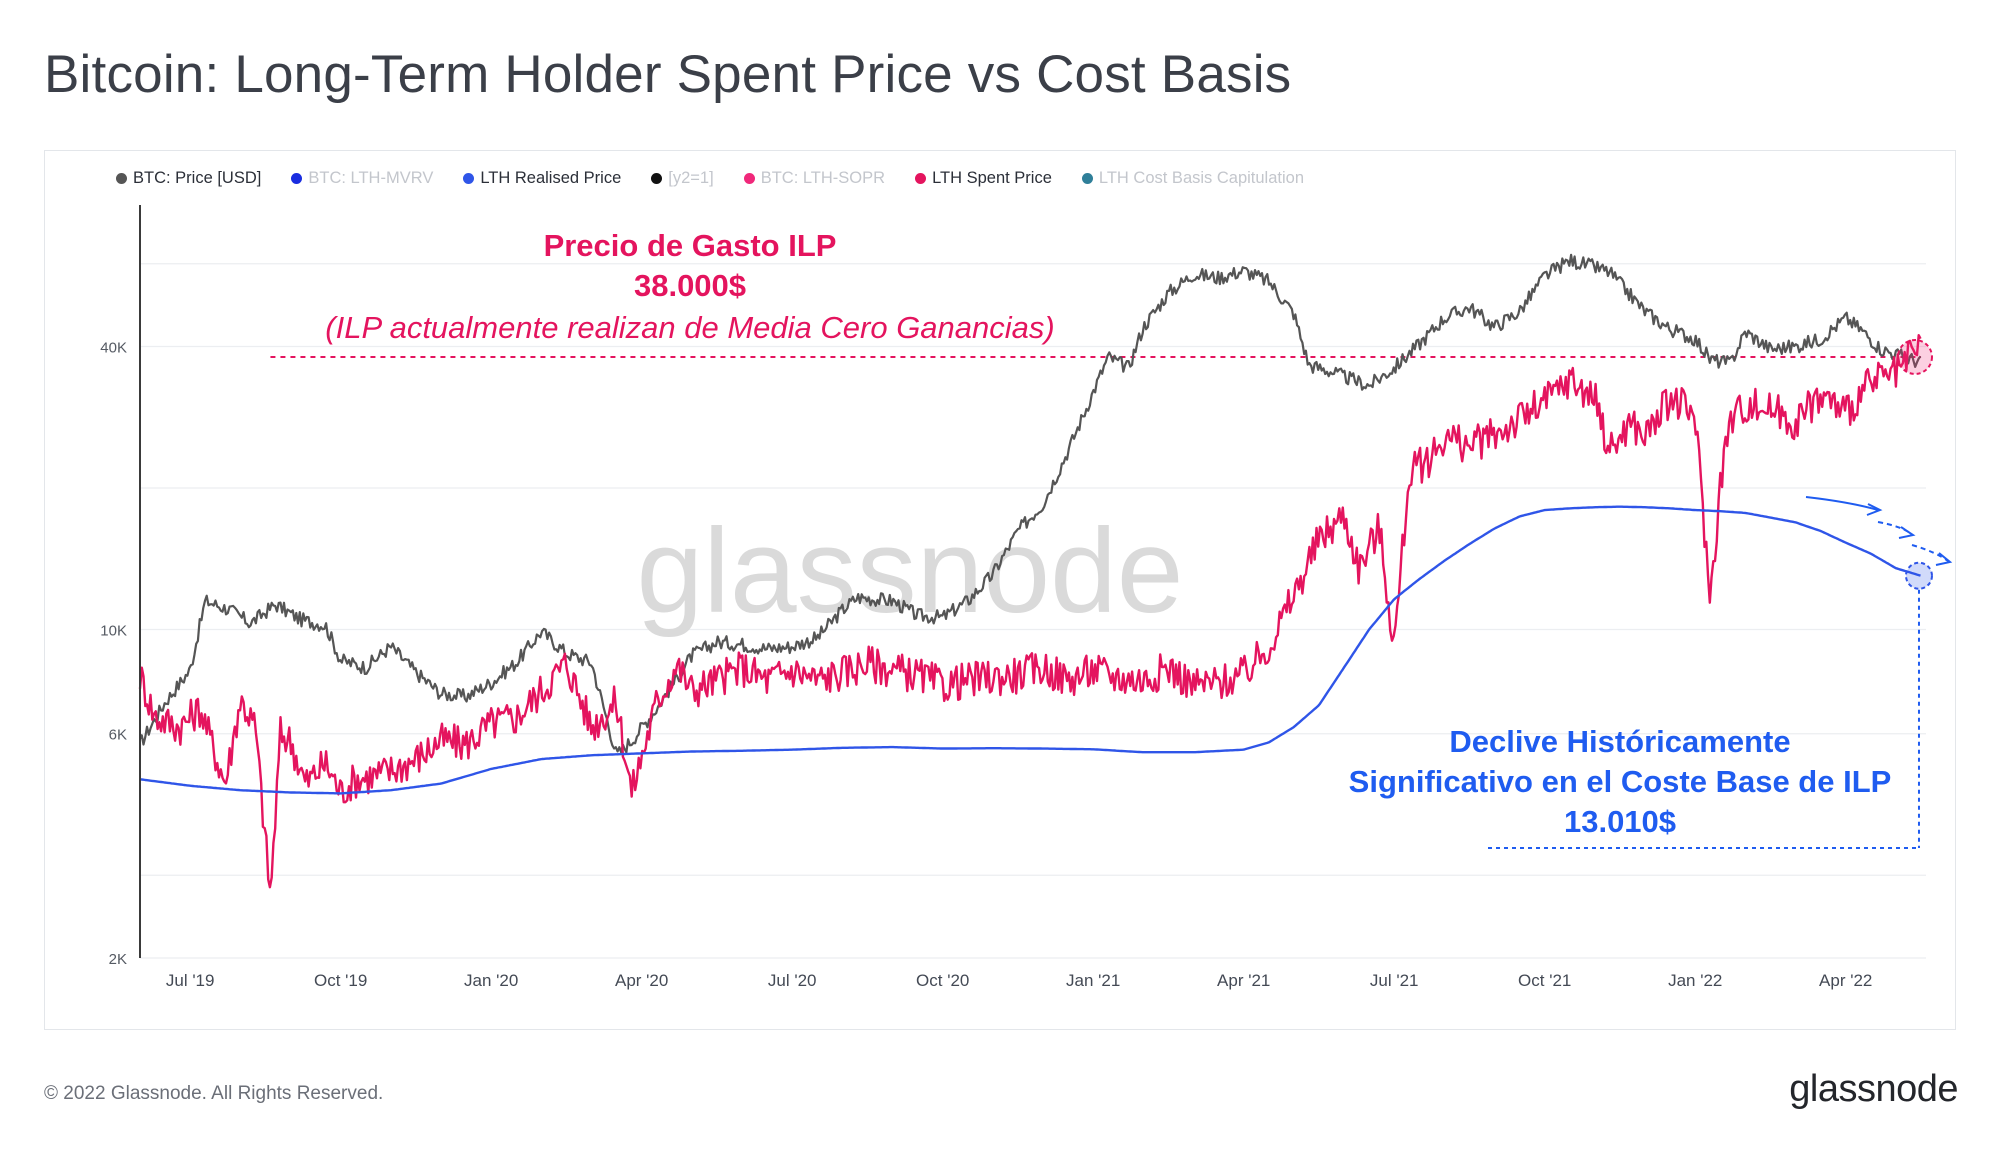  I want to click on basis-annotation-value: 13.010$, so click(1620, 821).